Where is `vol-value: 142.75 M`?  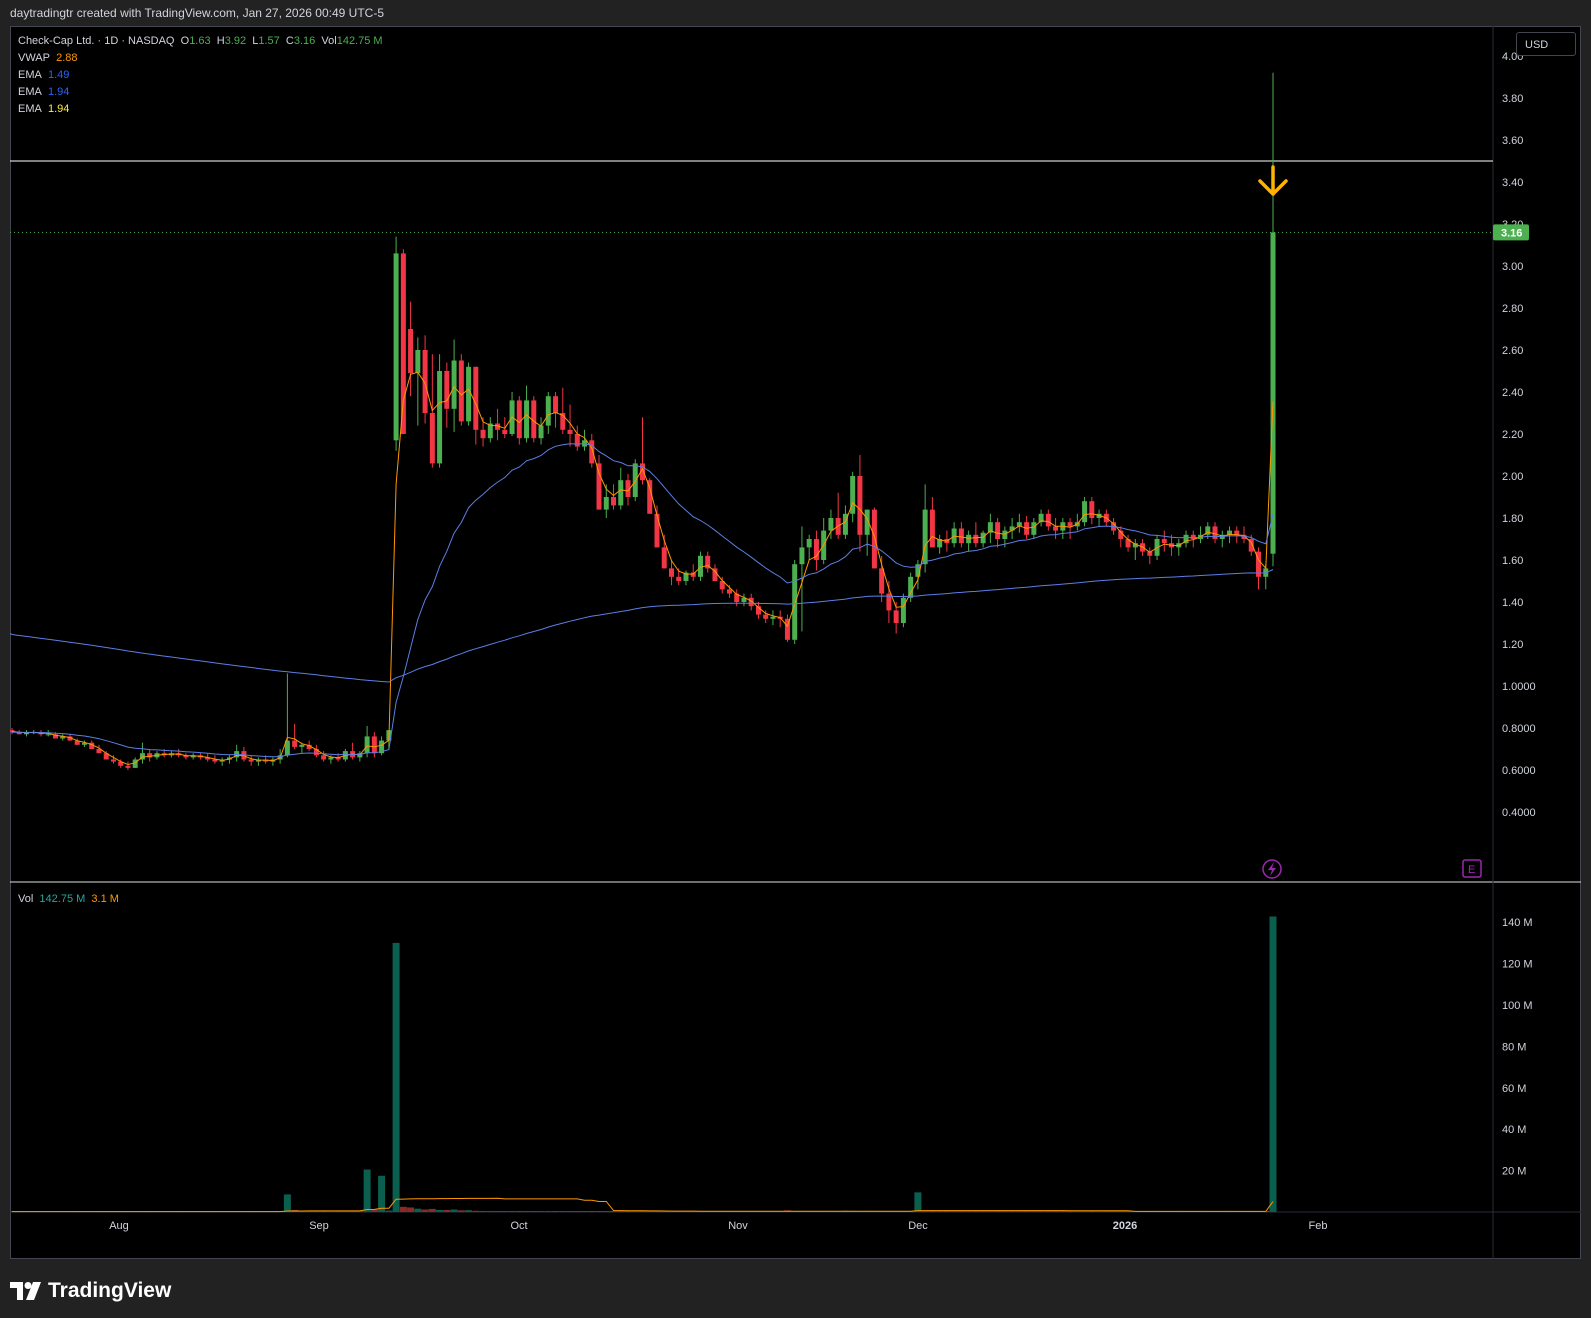
vol-value: 142.75 M is located at coordinates (359, 41).